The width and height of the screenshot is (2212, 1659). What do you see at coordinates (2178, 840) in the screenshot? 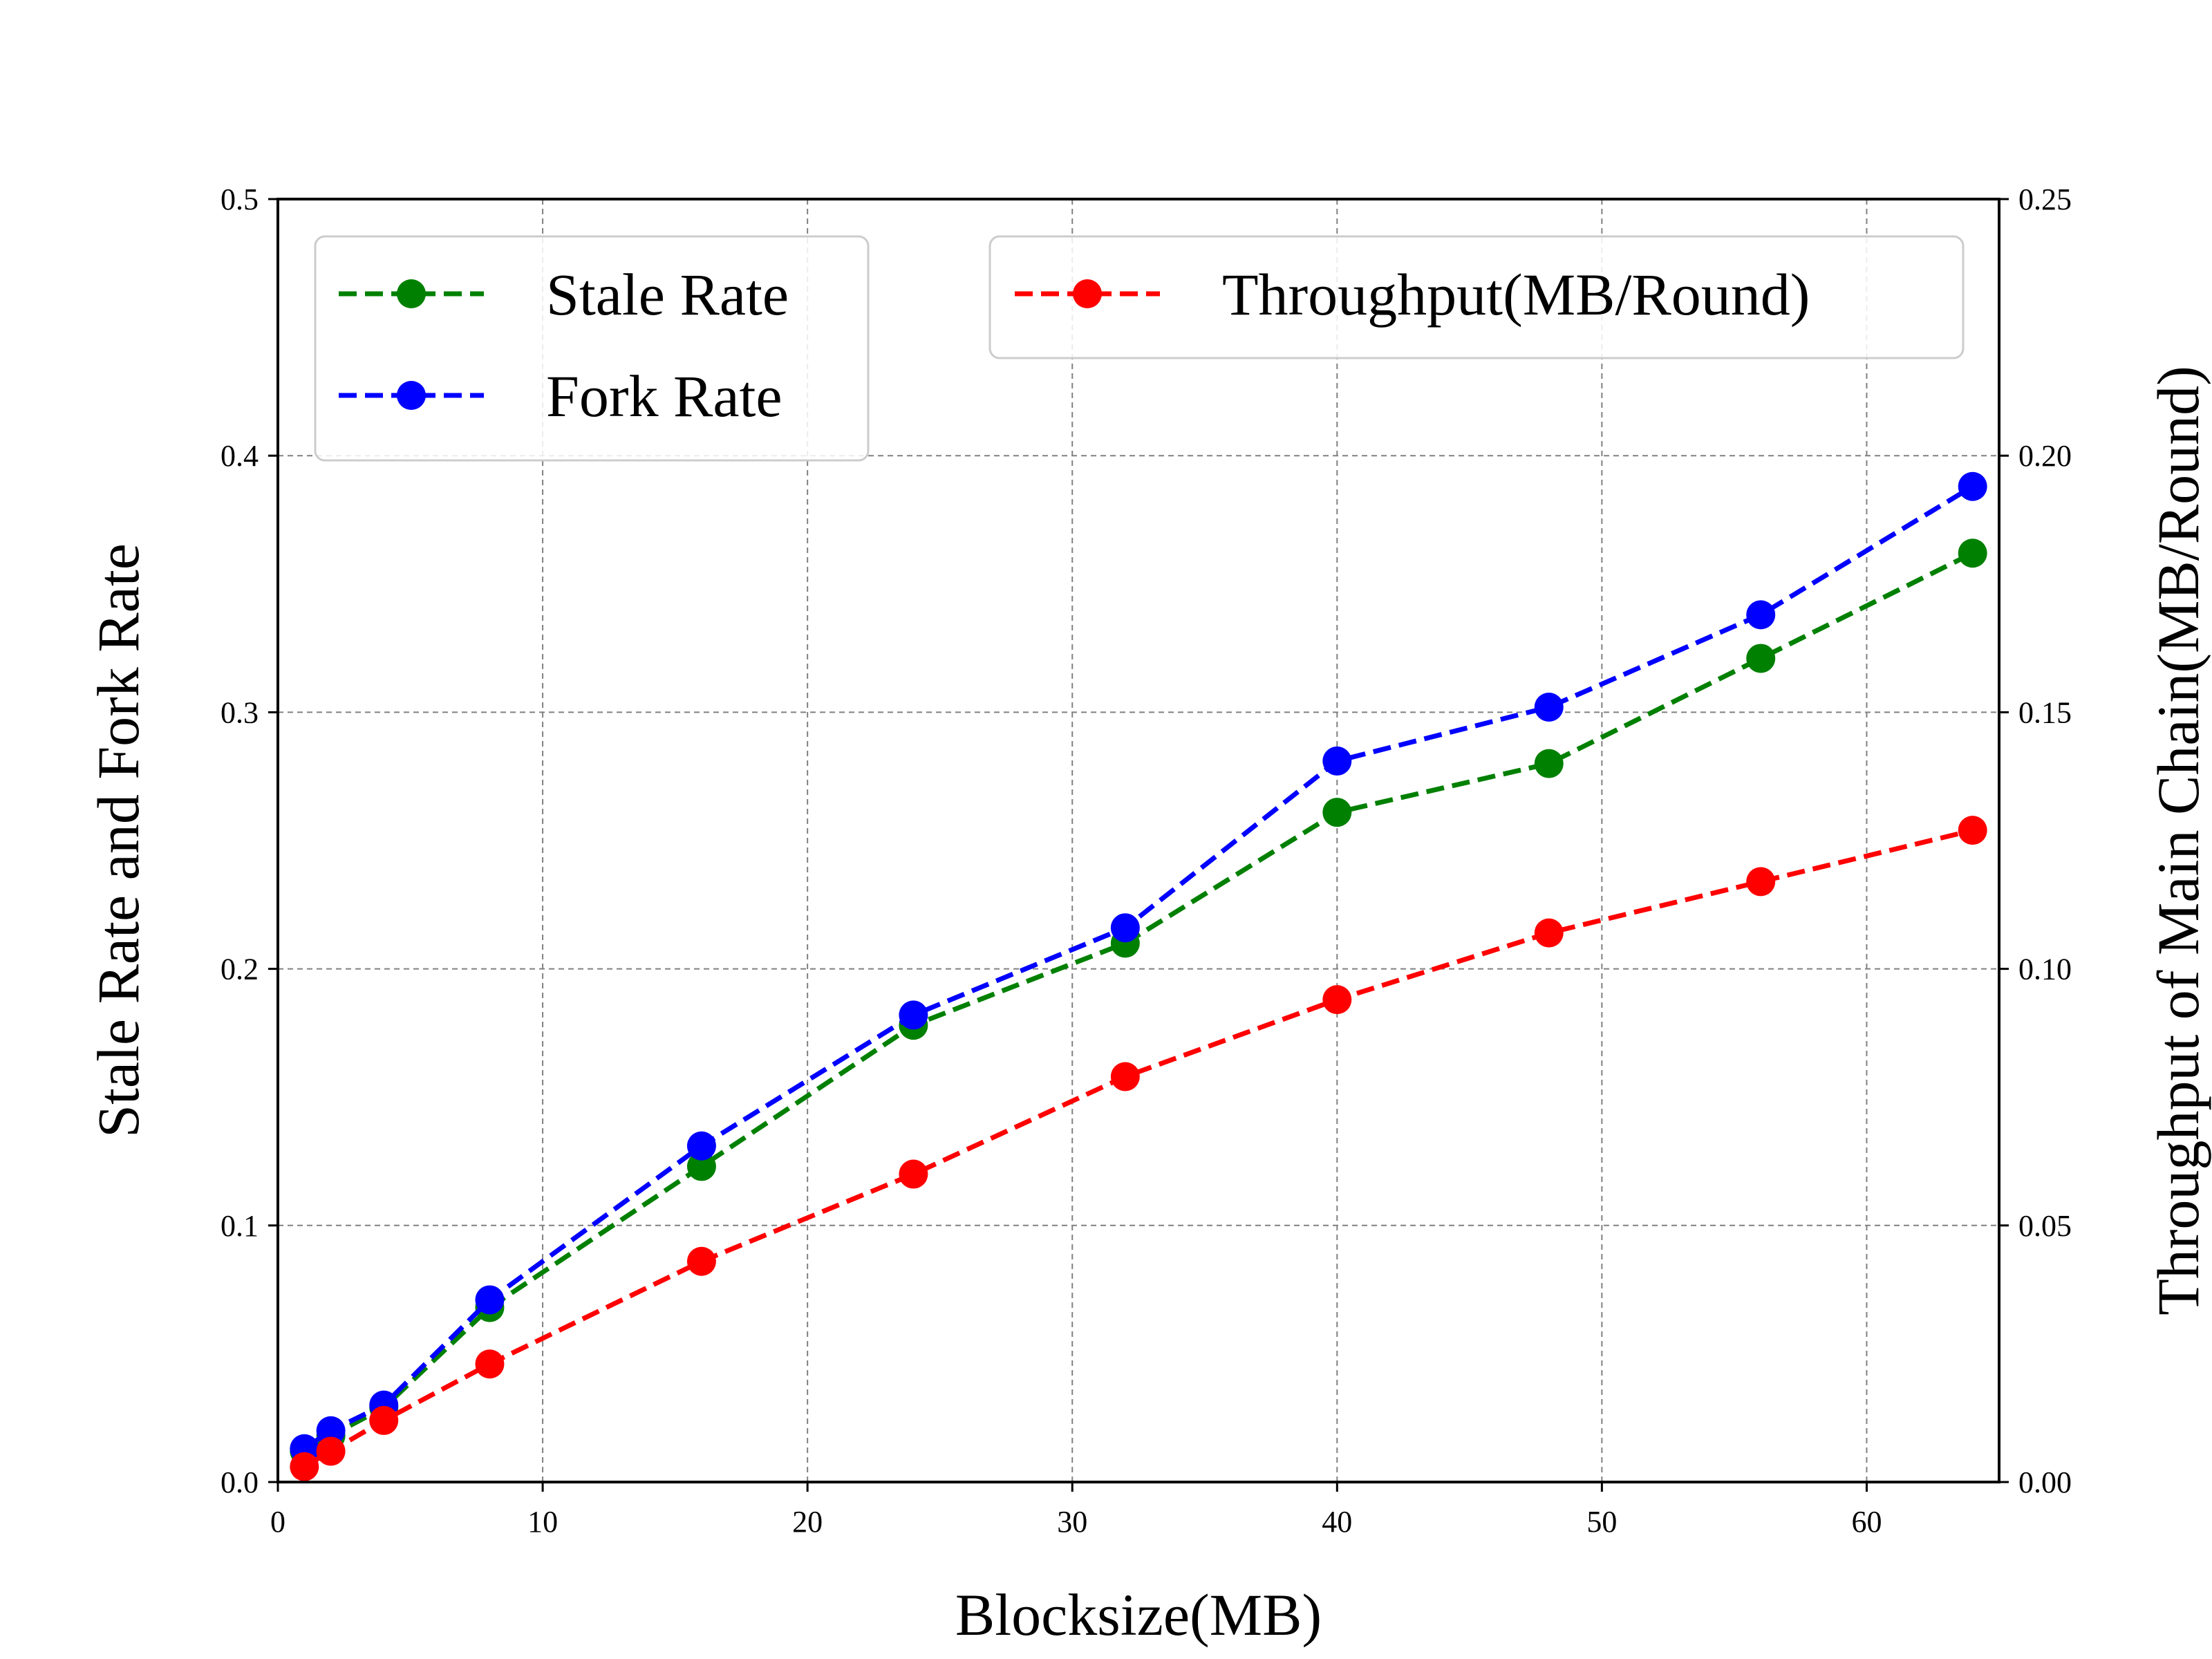
I see `y2-axis-title: Throughput of Main Chain(MB/Round)` at bounding box center [2178, 840].